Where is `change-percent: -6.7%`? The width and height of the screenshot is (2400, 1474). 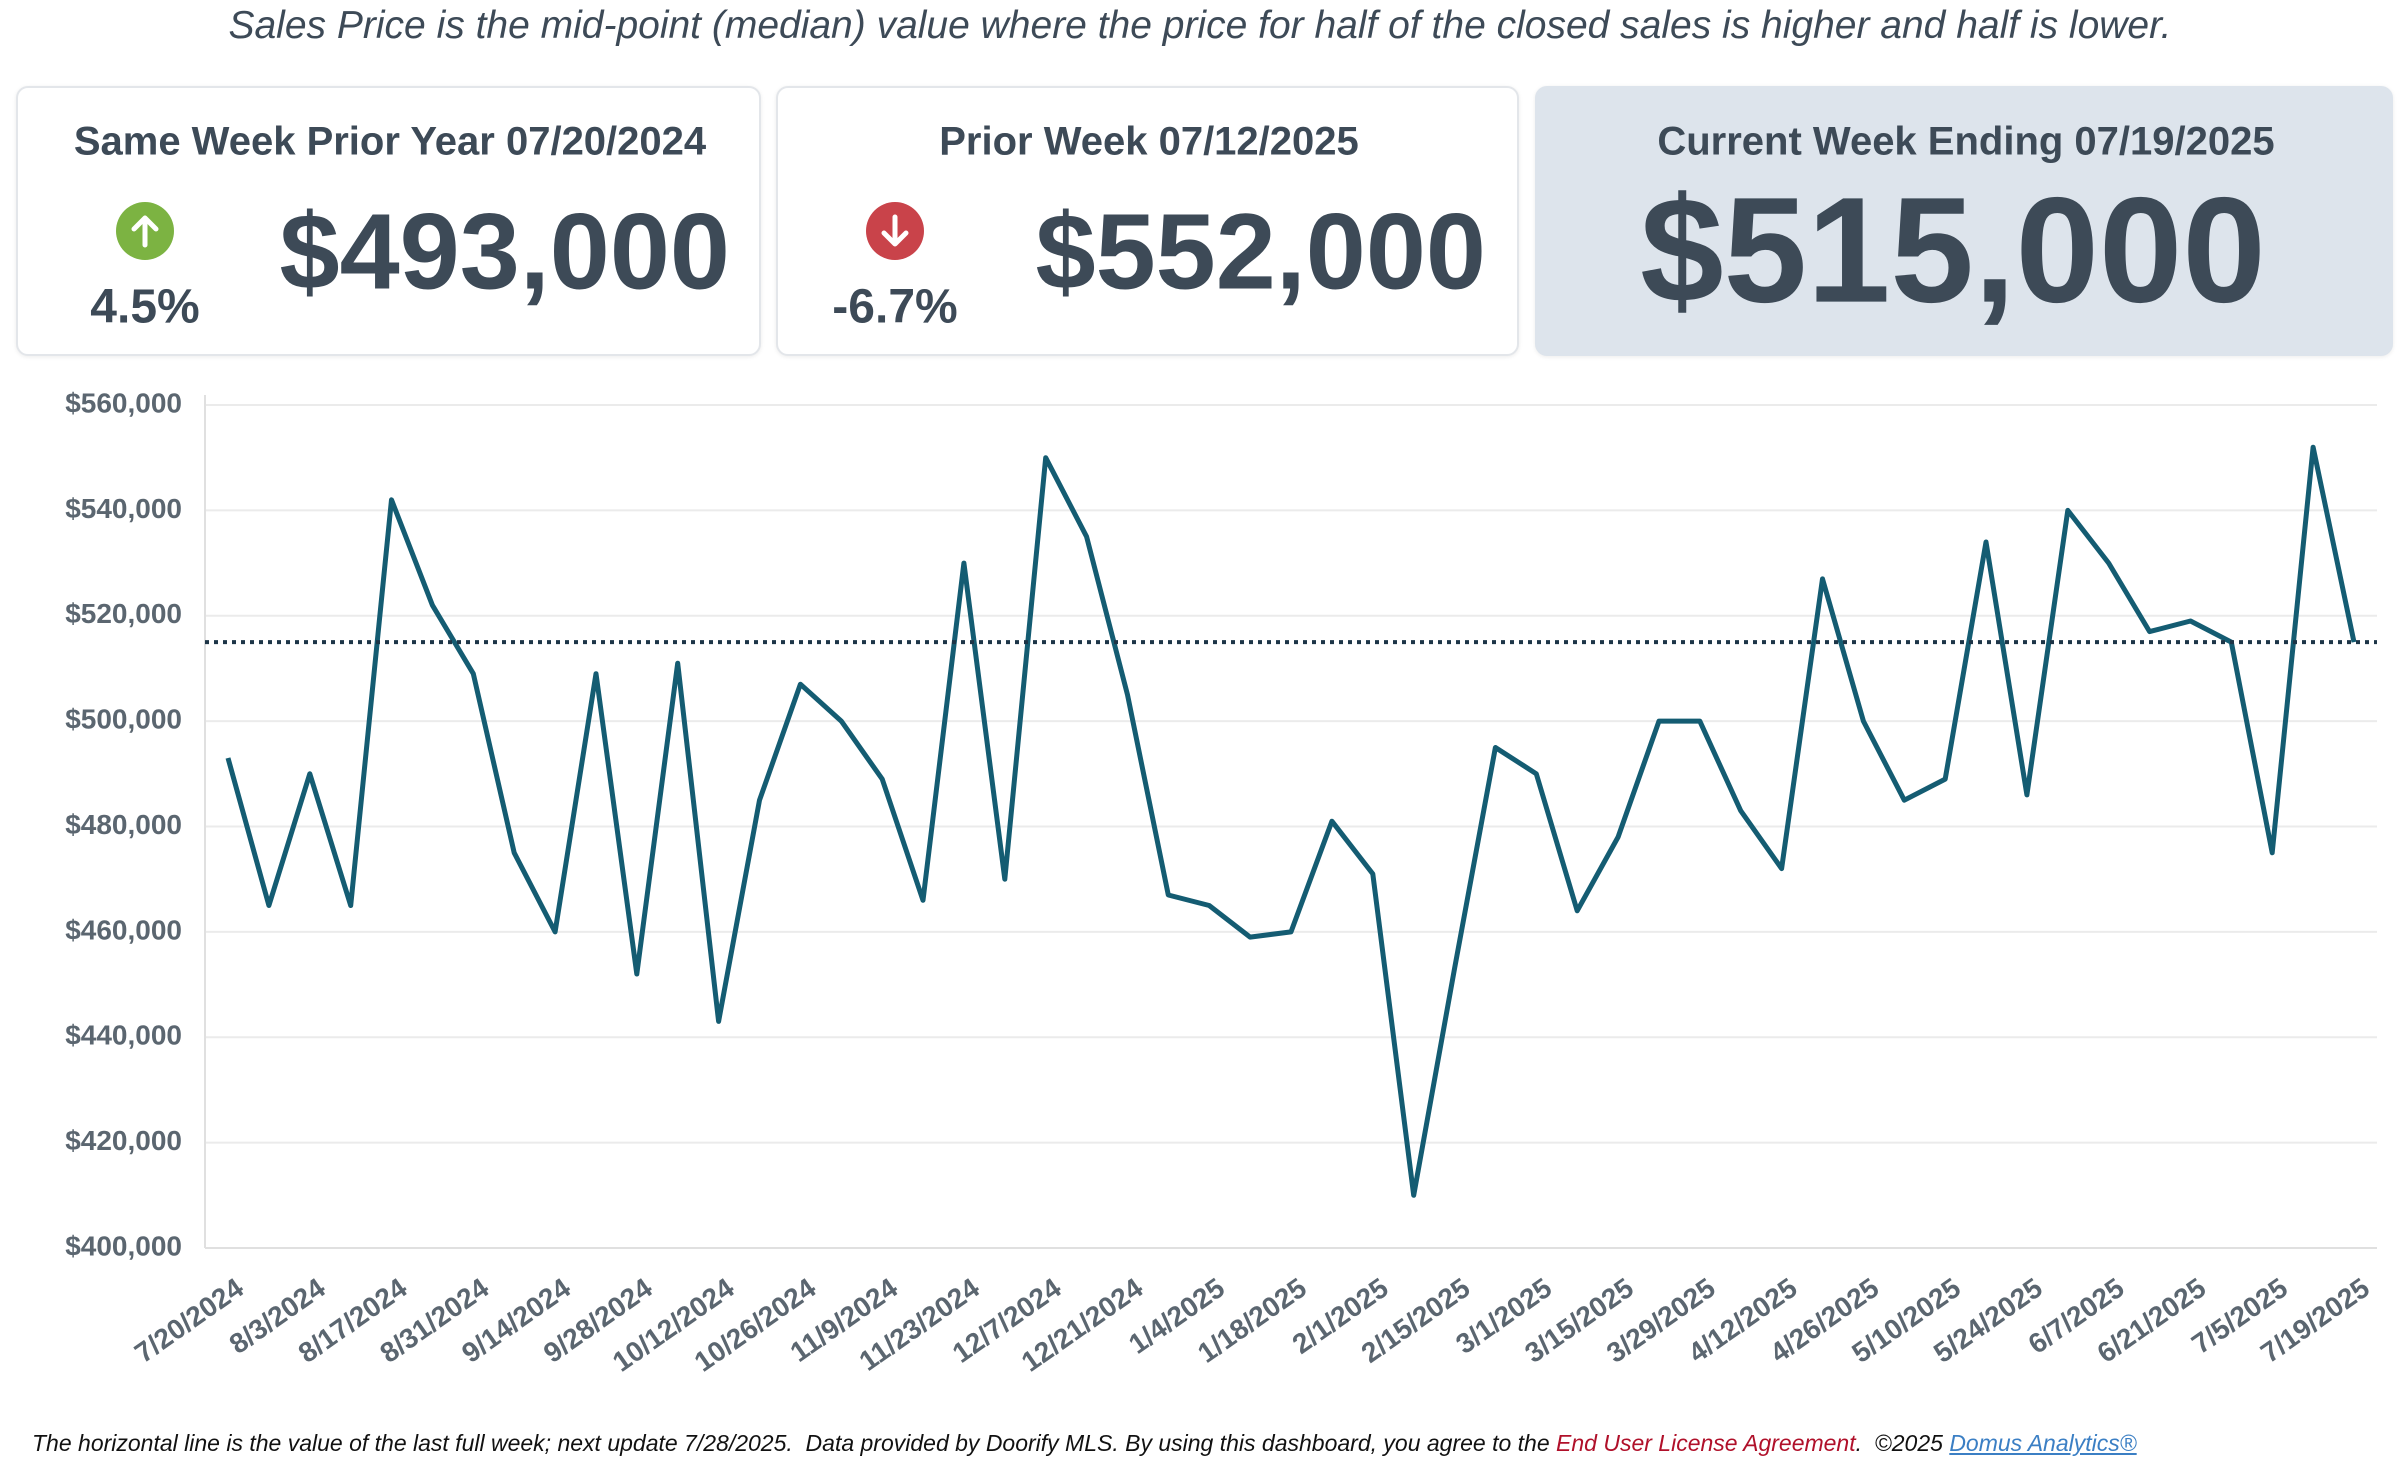 change-percent: -6.7% is located at coordinates (894, 307).